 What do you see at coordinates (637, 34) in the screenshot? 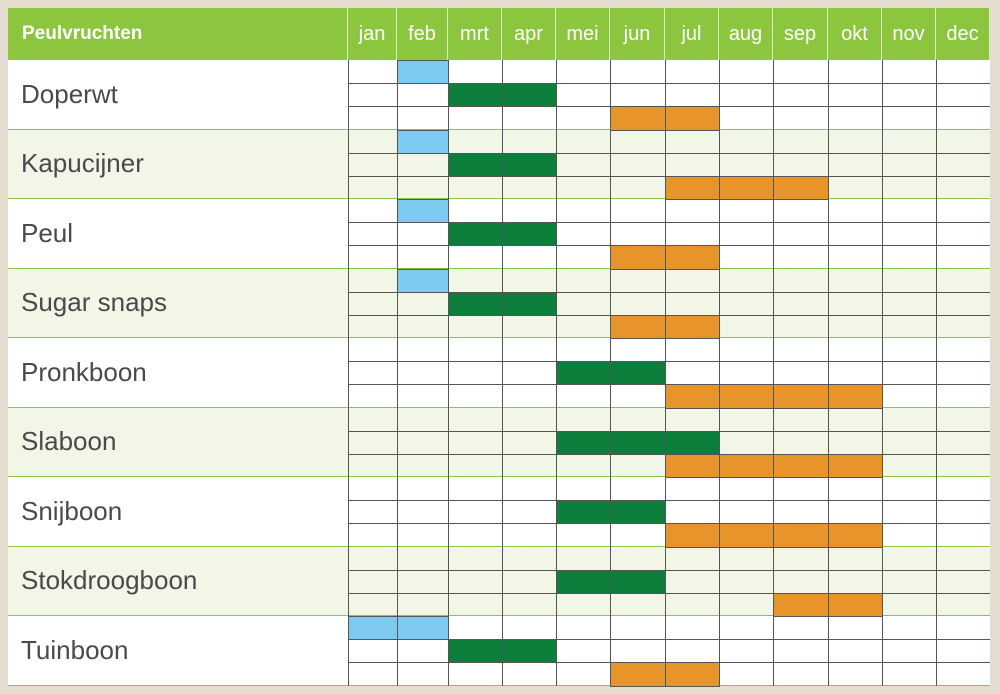
I see `month-header-jun: jun` at bounding box center [637, 34].